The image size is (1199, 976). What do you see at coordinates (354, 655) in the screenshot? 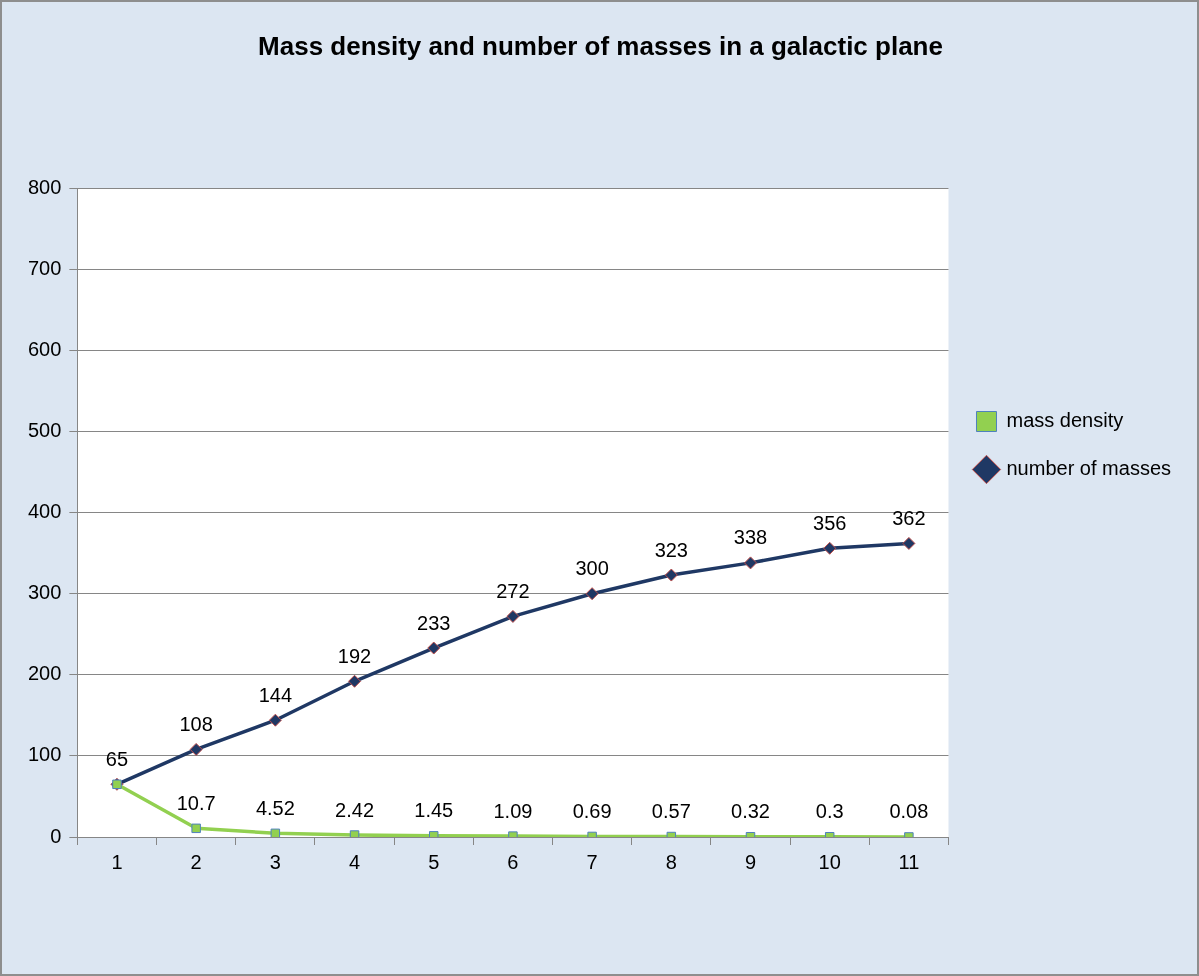
I see `data-label: 192` at bounding box center [354, 655].